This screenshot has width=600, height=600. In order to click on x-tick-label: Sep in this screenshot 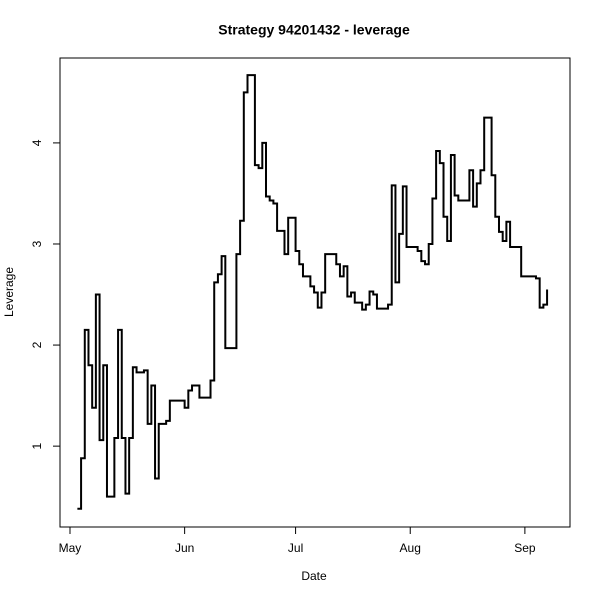, I will do `click(525, 548)`.